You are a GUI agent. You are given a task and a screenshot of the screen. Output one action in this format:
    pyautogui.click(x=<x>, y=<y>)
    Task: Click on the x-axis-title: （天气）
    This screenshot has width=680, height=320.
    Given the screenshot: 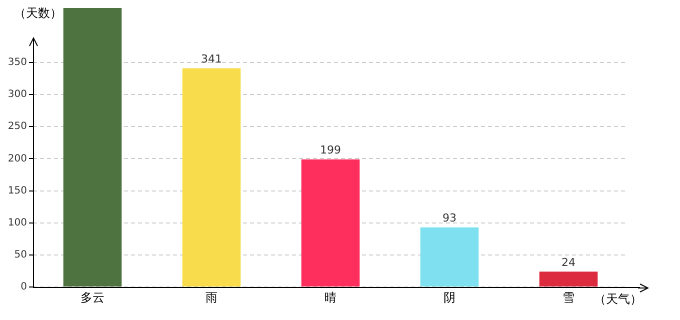 What is the action you would take?
    pyautogui.click(x=618, y=299)
    